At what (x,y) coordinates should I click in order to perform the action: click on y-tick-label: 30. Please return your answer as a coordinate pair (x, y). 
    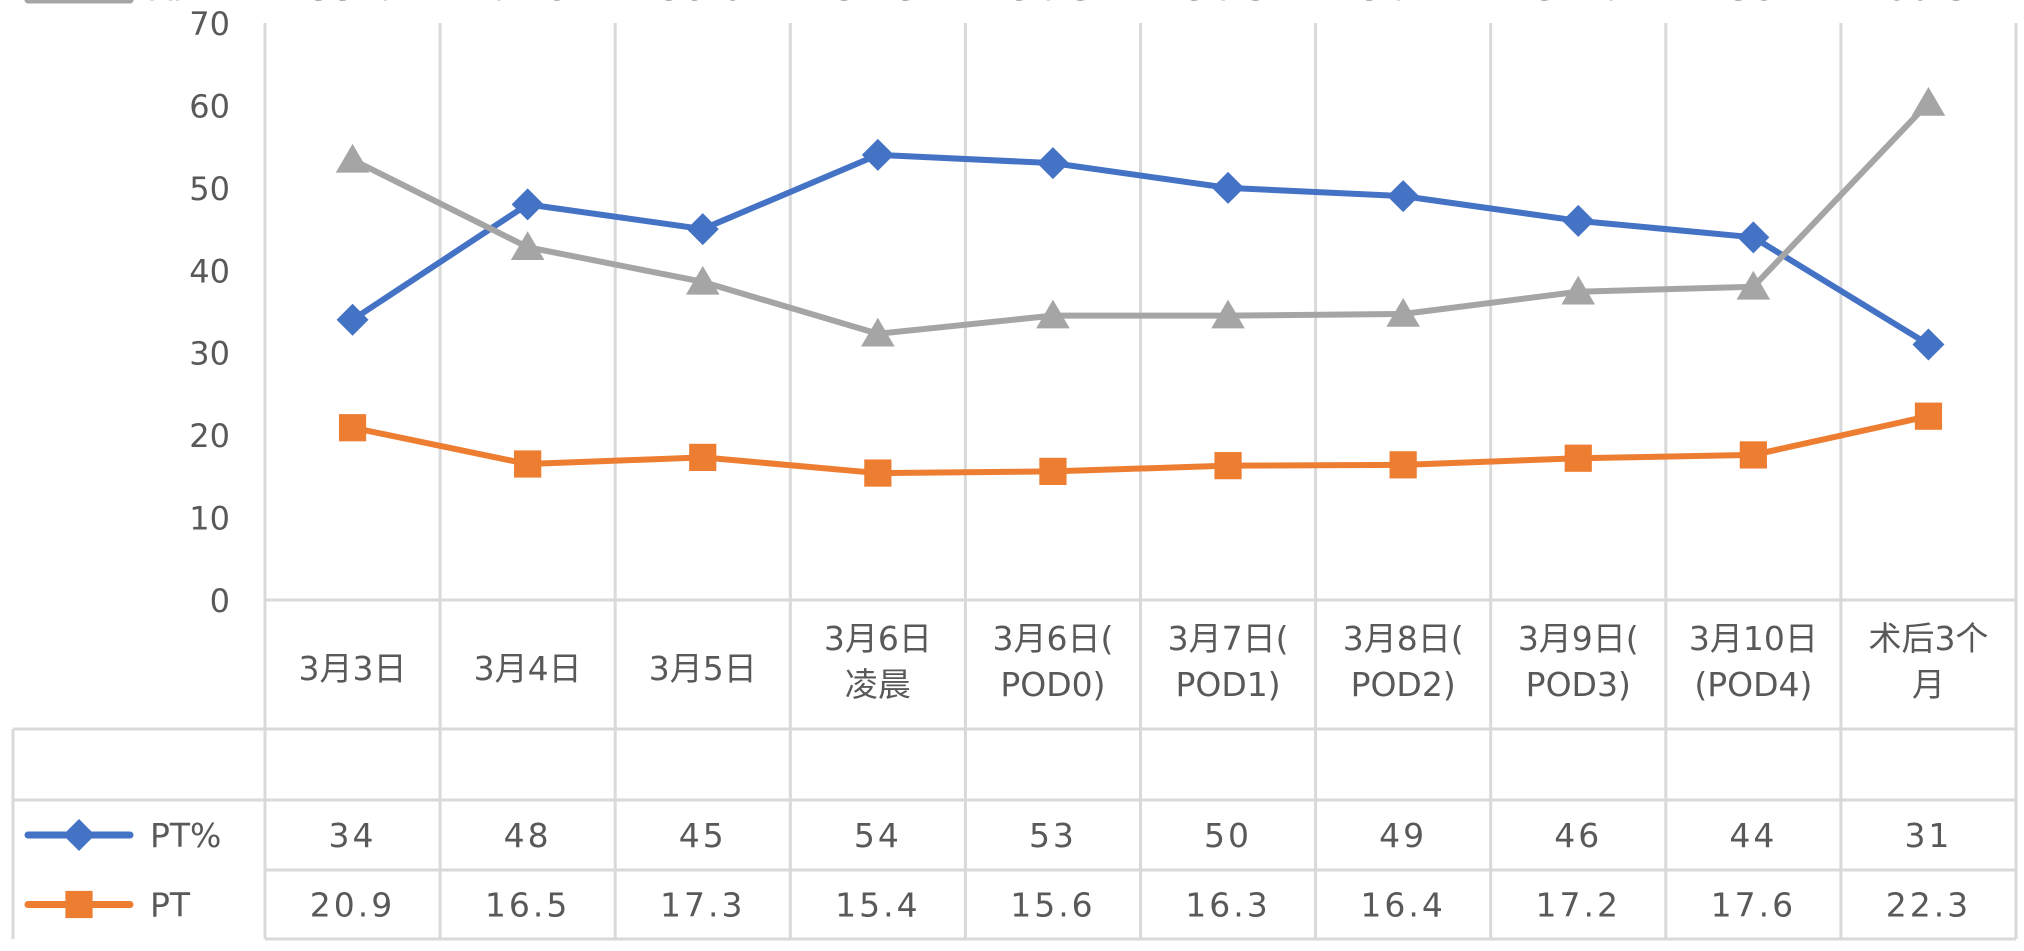
    Looking at the image, I should click on (209, 354).